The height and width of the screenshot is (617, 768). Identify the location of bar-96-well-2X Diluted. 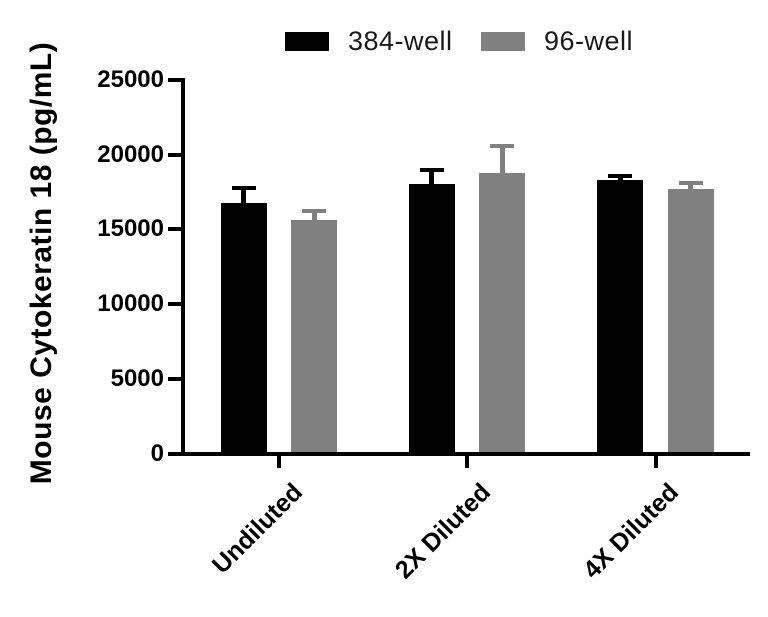
(502, 314).